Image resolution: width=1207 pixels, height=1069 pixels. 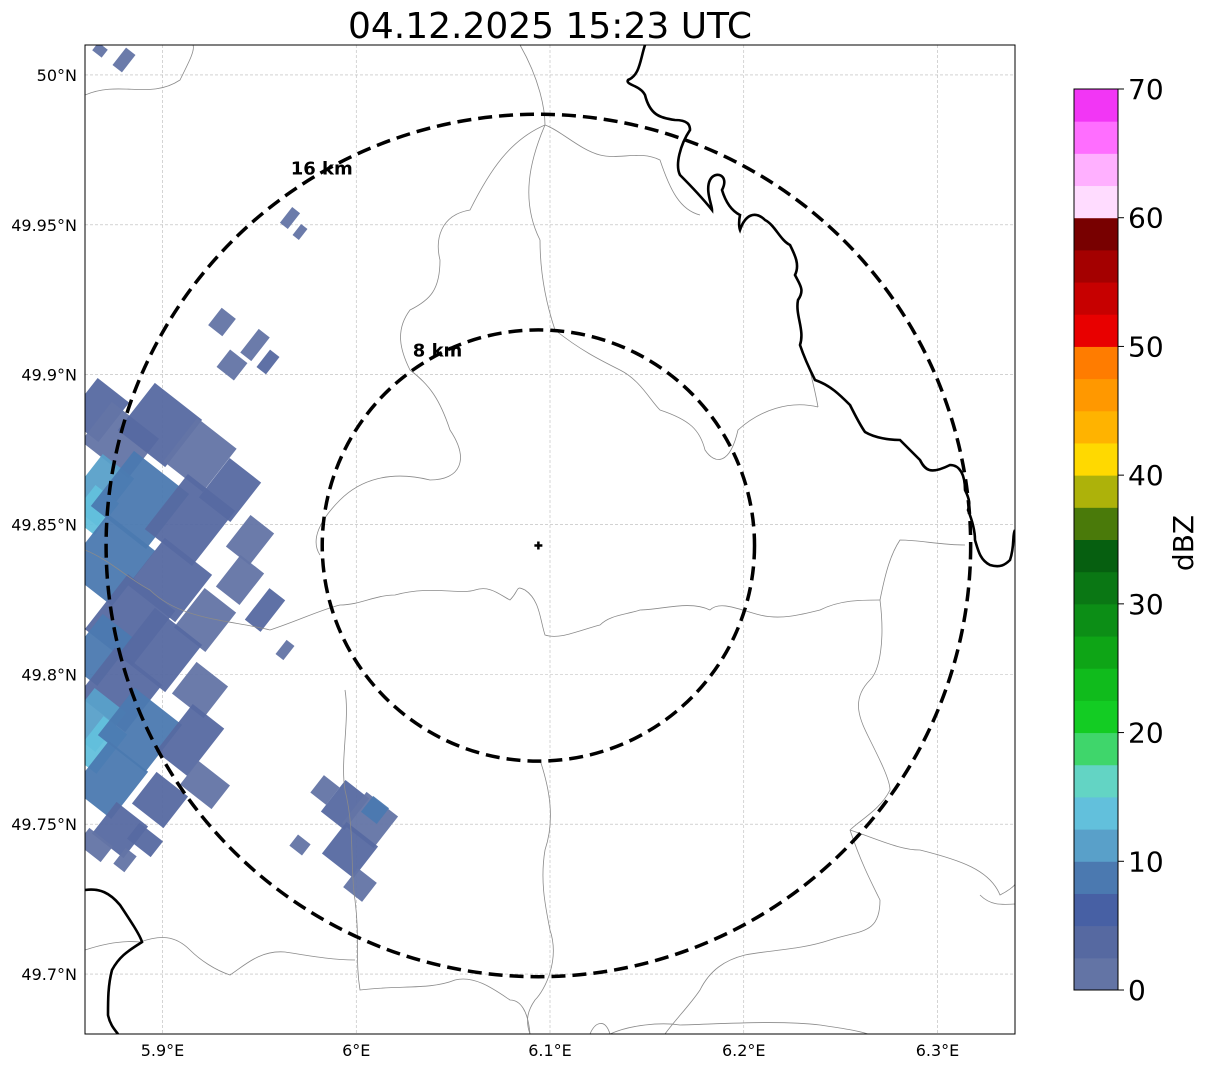 I want to click on x-tick-label: 6.2°E, so click(x=744, y=1050).